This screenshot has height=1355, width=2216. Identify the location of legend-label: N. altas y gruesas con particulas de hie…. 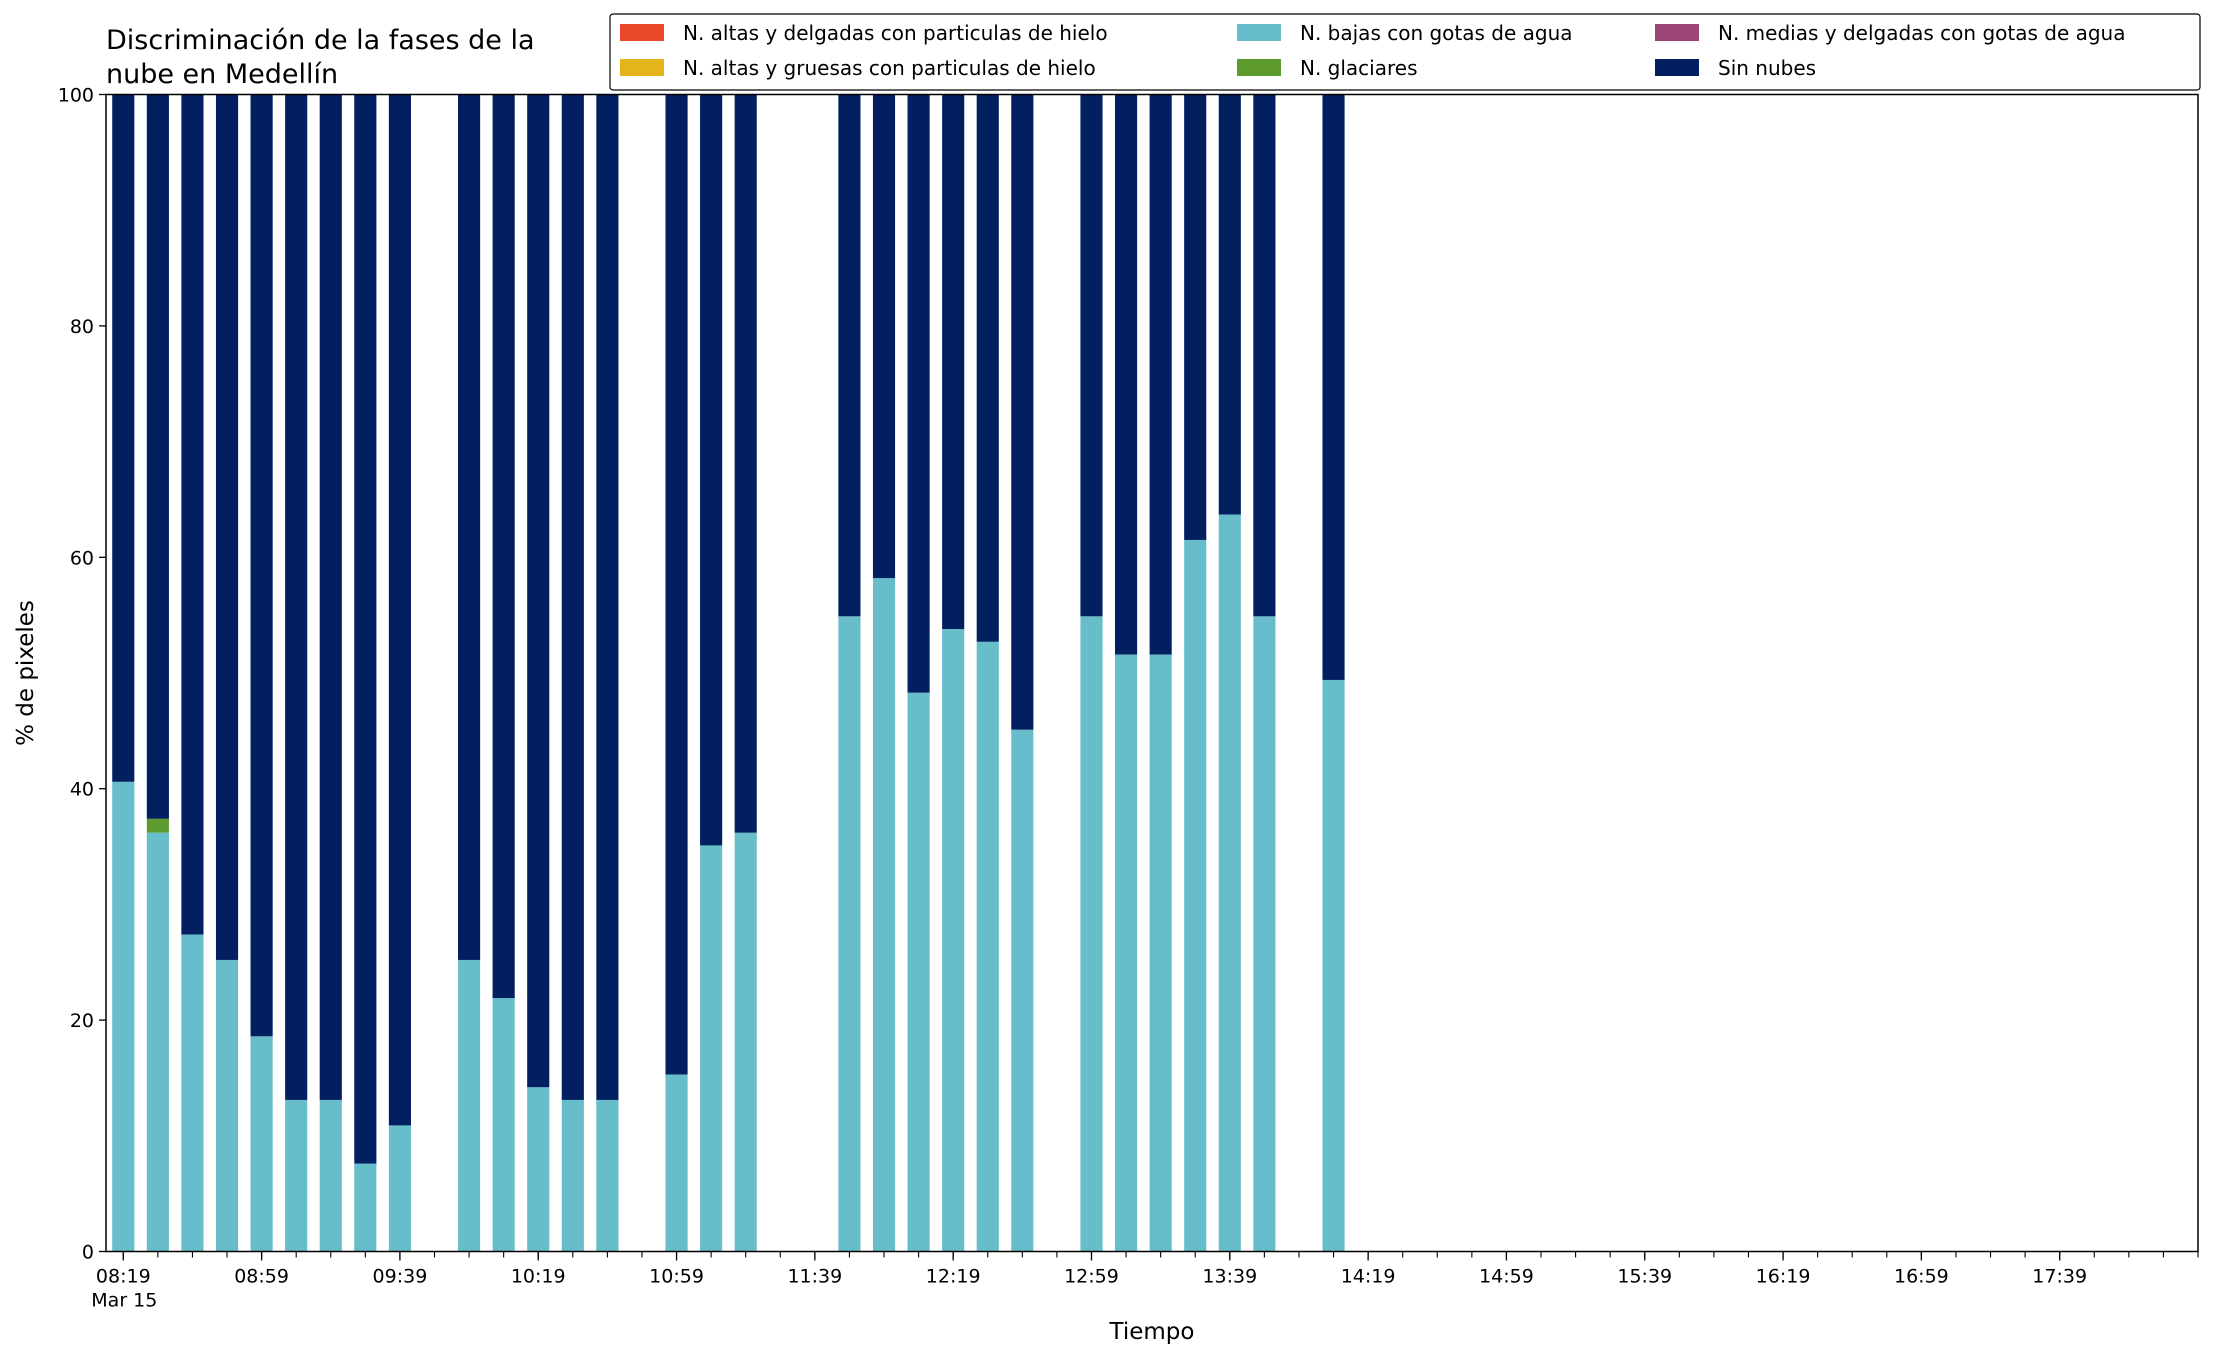
(889, 68).